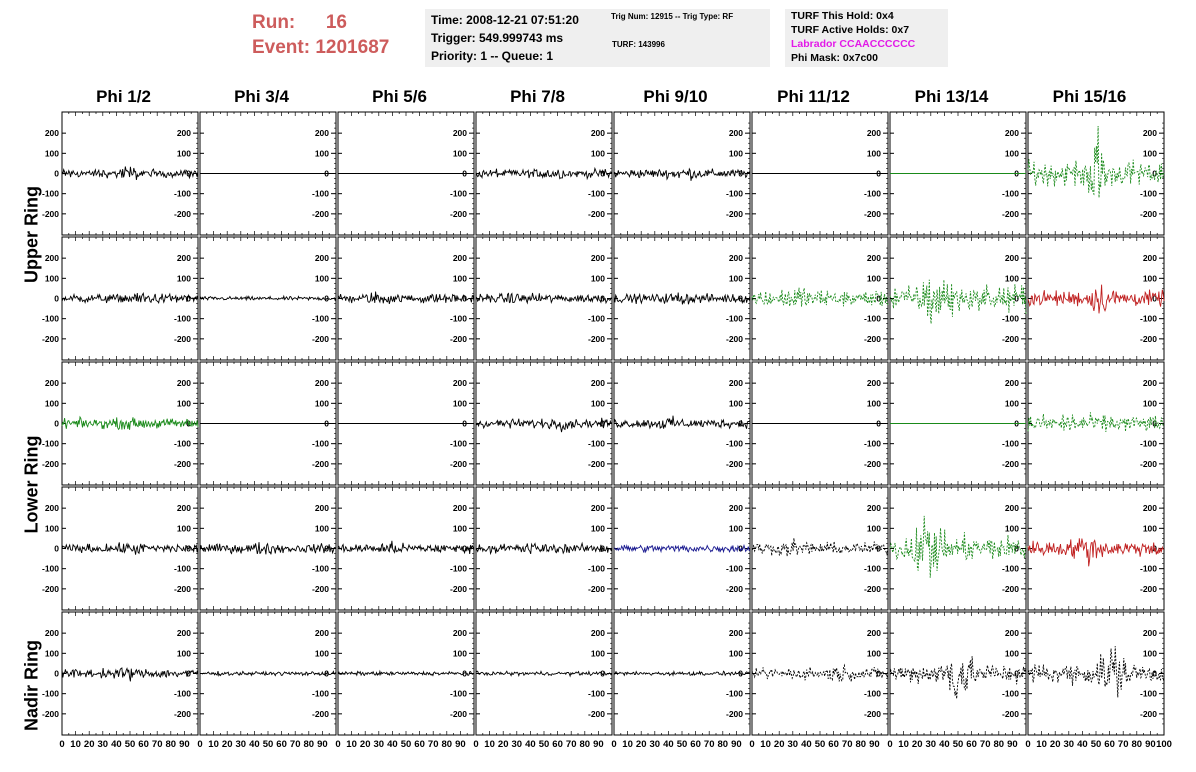  I want to click on x-tick-label: 0, so click(337, 744).